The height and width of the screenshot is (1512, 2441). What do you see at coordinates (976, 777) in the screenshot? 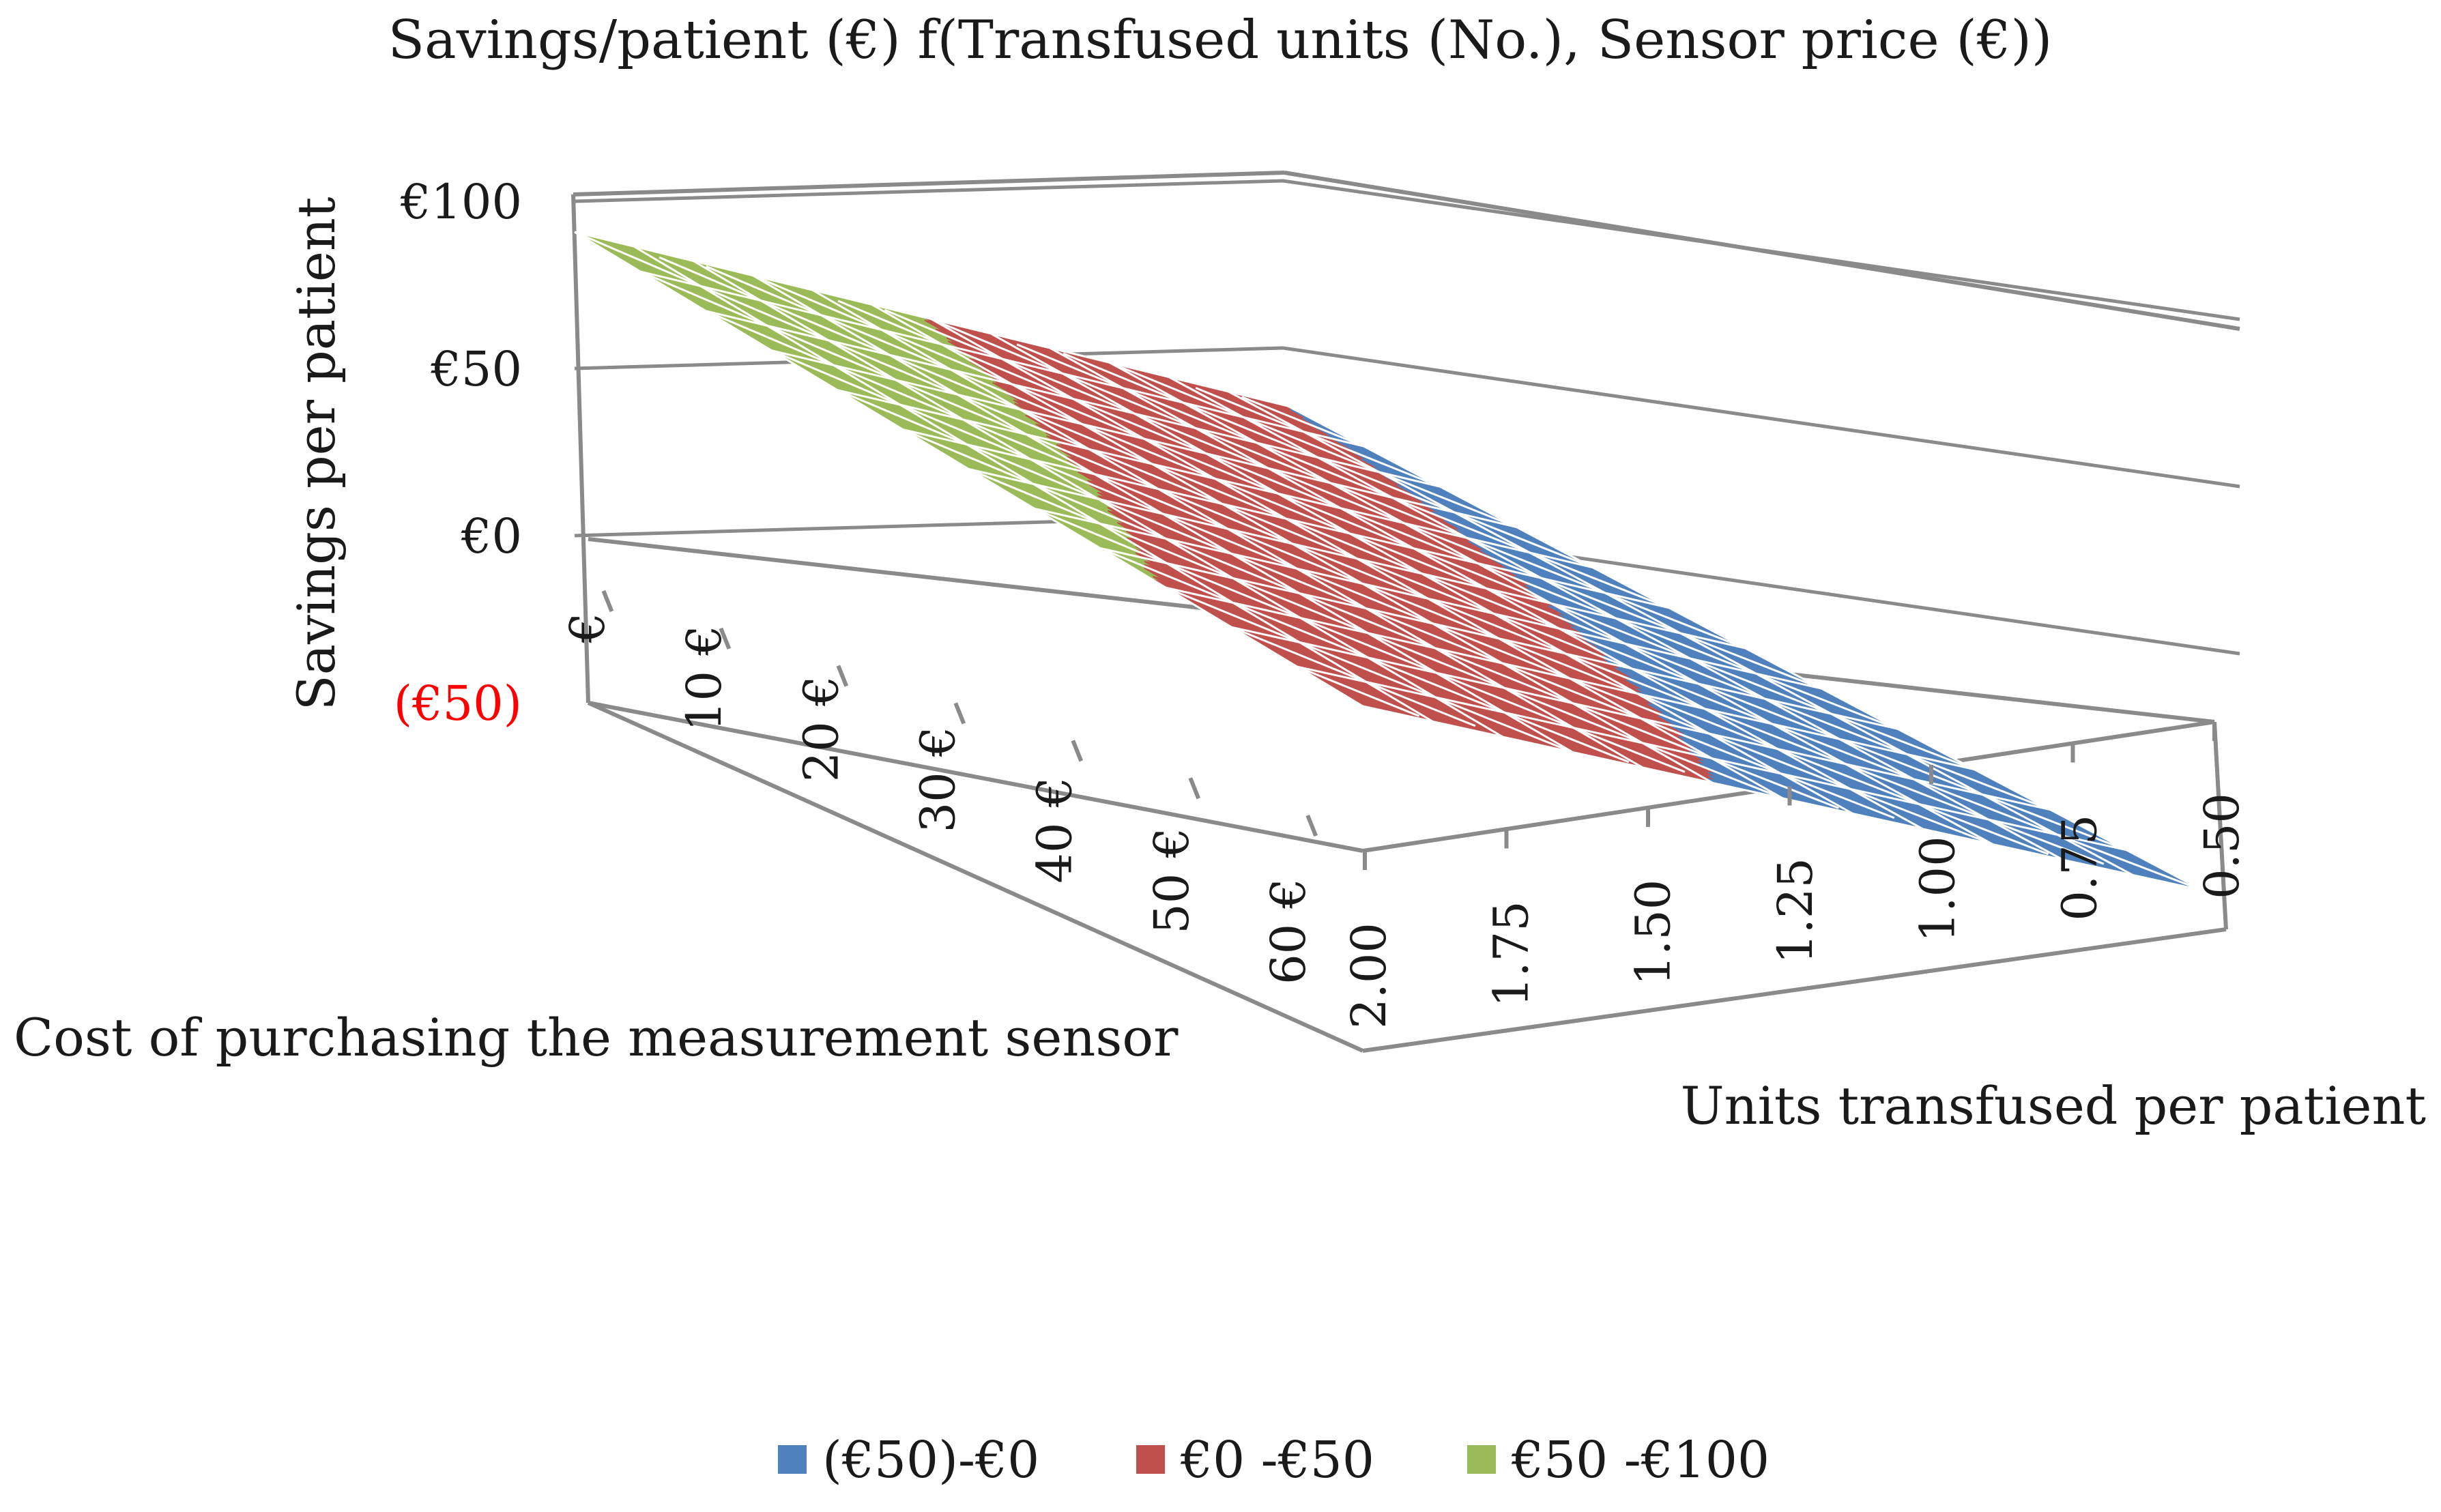
I see `floor-y-axis-line` at bounding box center [976, 777].